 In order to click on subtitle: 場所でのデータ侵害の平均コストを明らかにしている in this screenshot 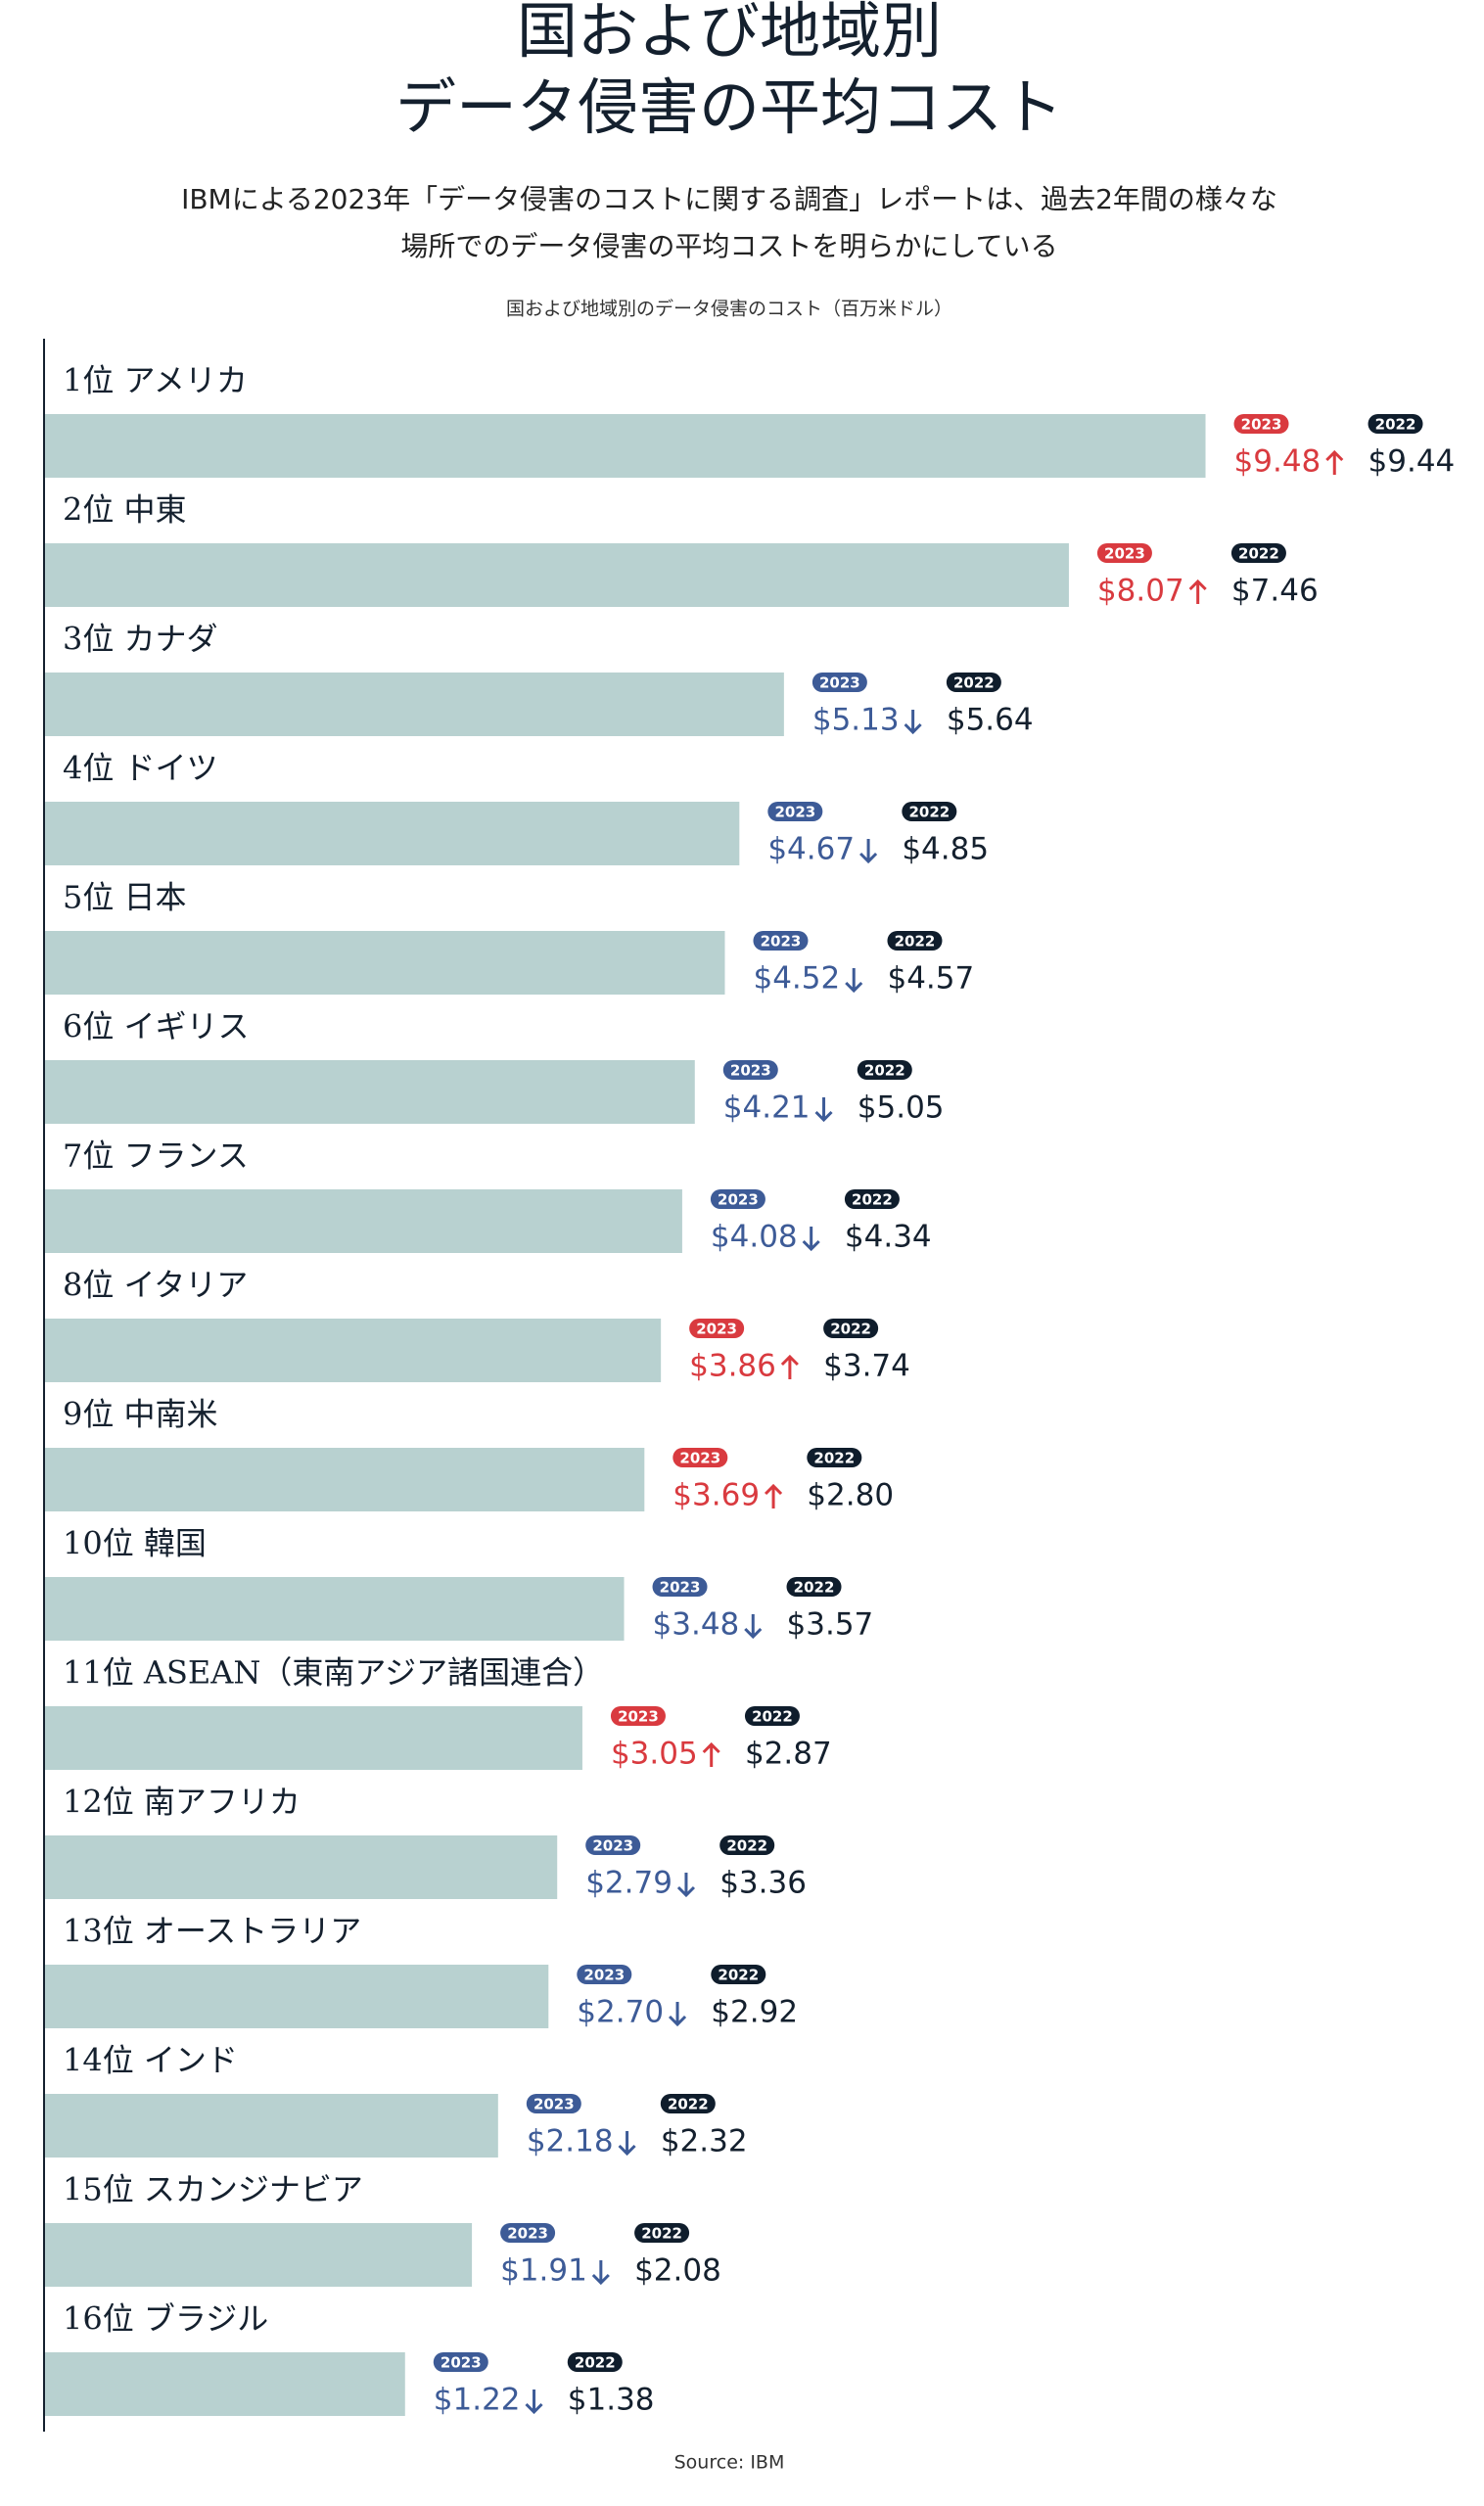, I will do `click(728, 246)`.